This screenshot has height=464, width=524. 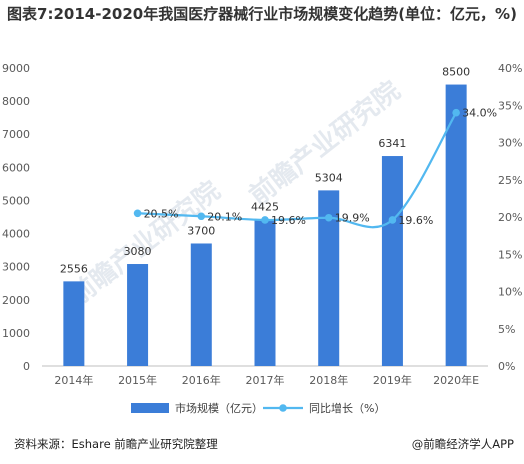 I want to click on y2-tick-label: 35%, so click(x=510, y=105).